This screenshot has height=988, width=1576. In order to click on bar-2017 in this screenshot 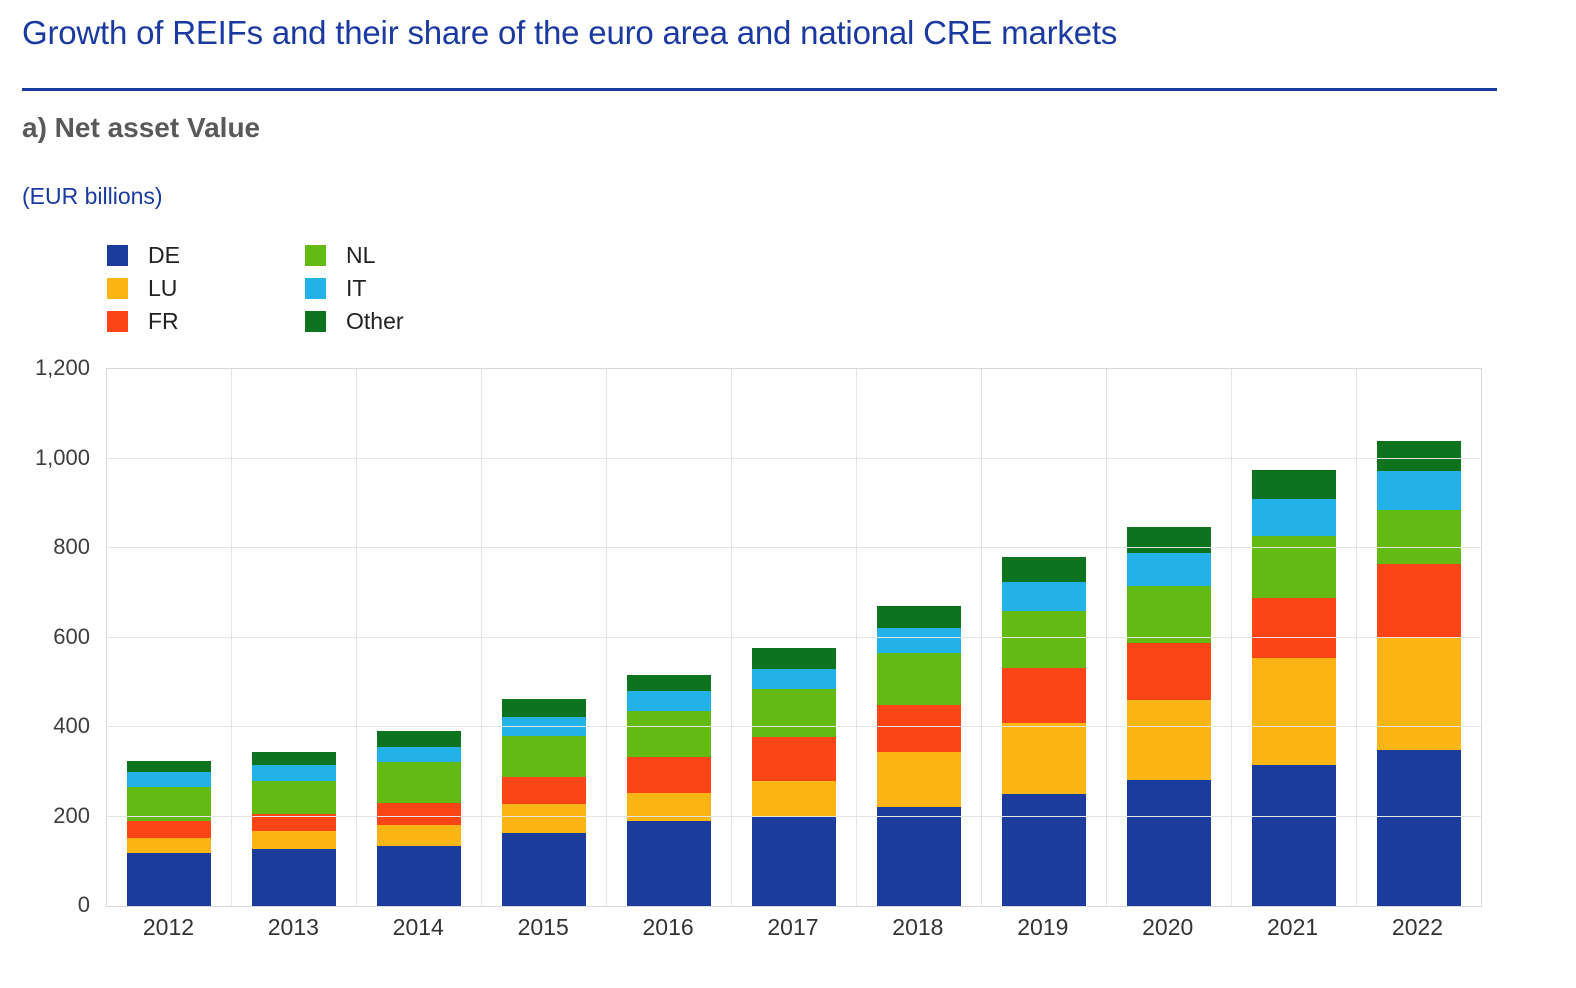, I will do `click(794, 776)`.